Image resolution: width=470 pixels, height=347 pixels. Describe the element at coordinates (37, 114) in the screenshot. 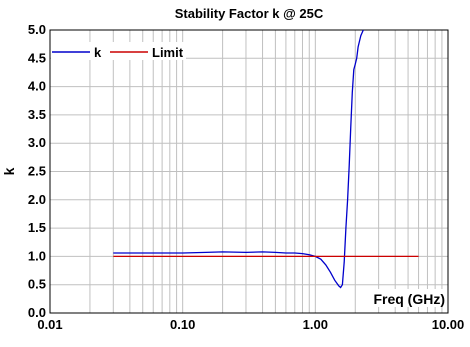

I see `y-tick-label: 3.5` at that location.